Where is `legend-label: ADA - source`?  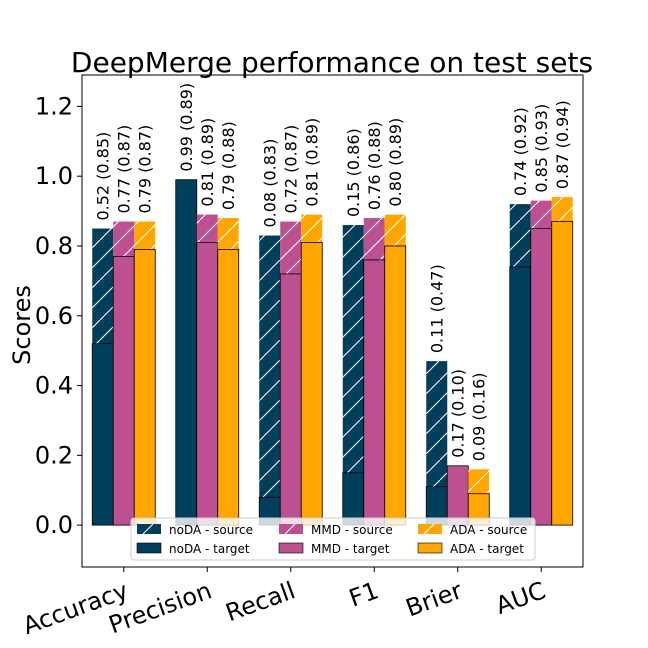
legend-label: ADA - source is located at coordinates (488, 530).